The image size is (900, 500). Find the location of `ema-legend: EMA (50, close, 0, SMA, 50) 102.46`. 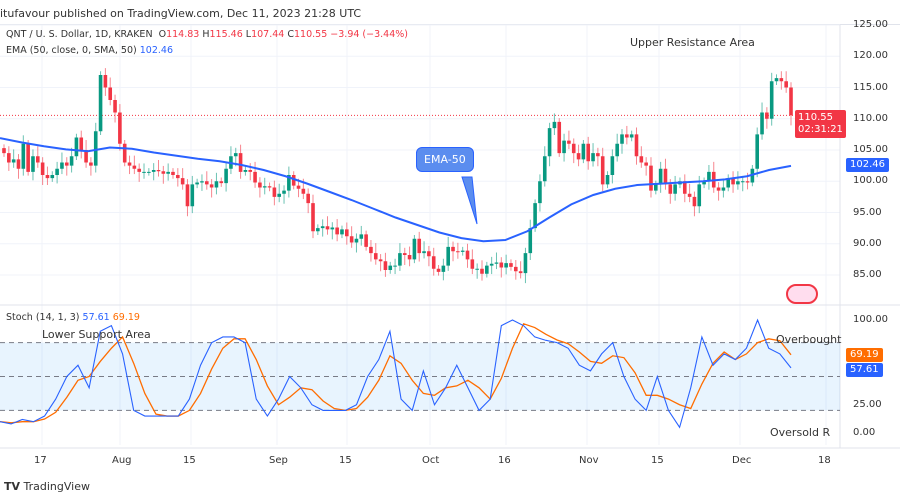

ema-legend: EMA (50, close, 0, SMA, 50) 102.46 is located at coordinates (89, 50).